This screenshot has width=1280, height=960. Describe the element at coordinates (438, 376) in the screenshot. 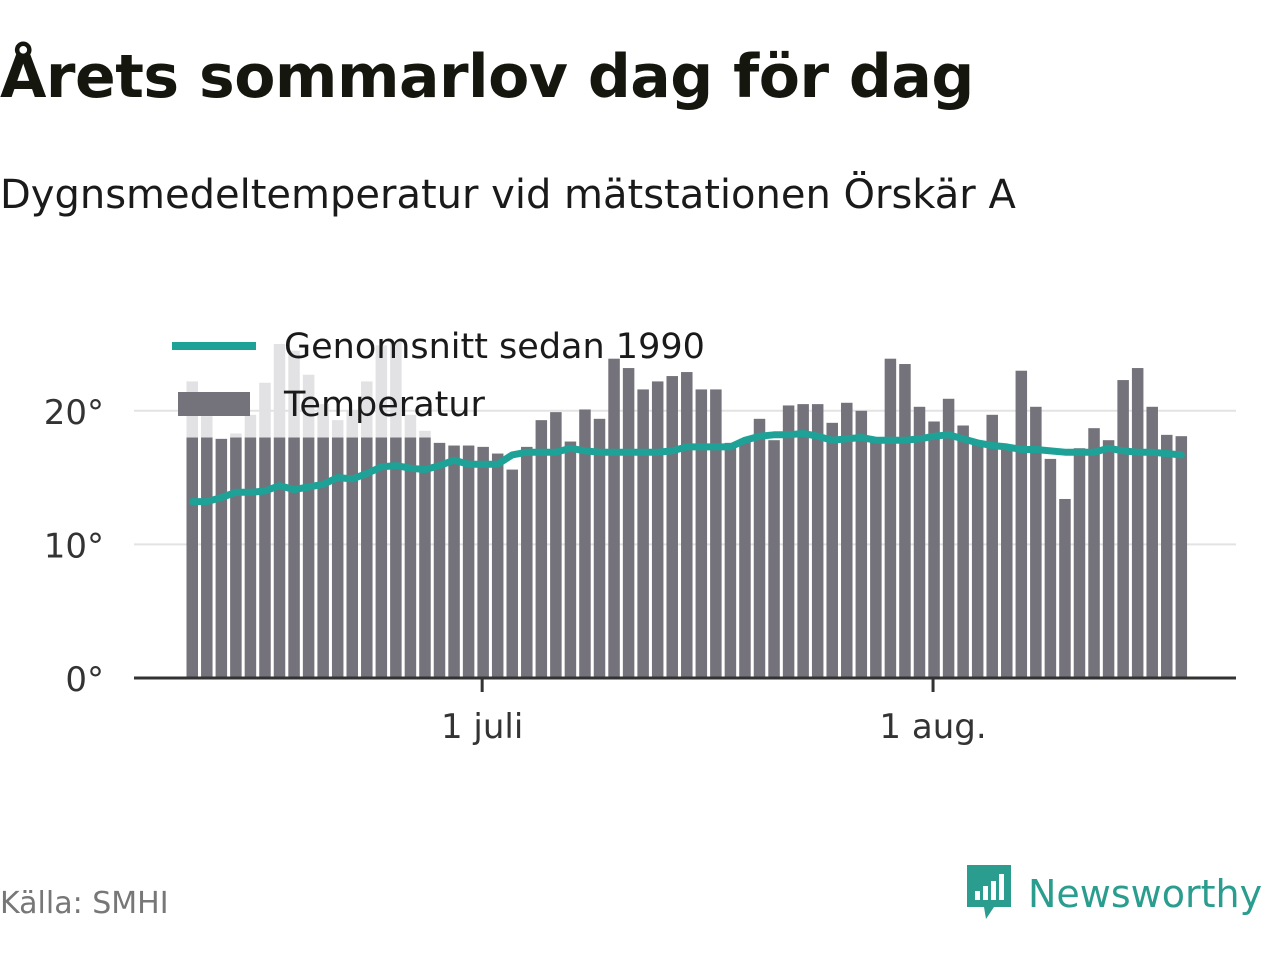

I see `legend: Genomsnitt sedan 1990 Temperatur` at that location.